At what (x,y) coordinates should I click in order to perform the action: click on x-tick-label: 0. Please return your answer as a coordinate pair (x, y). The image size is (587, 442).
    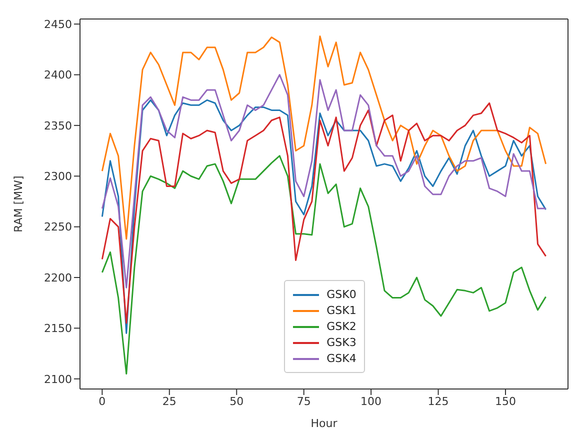
    Looking at the image, I should click on (102, 401).